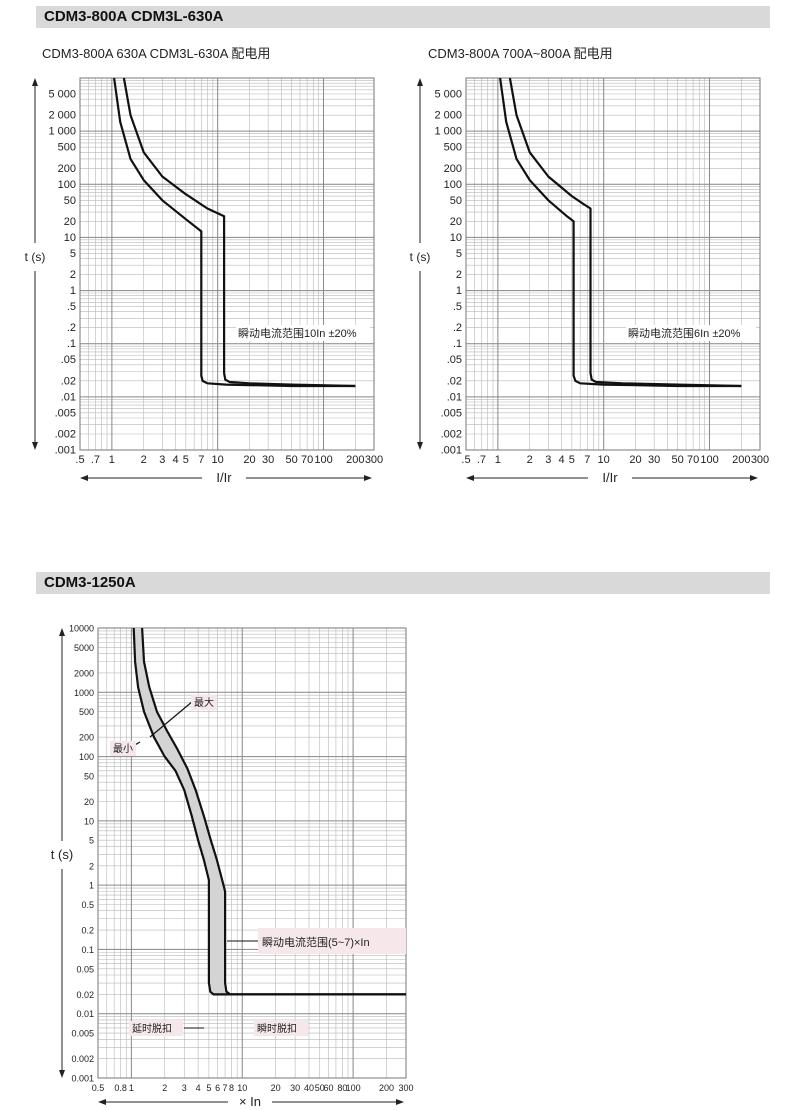 This screenshot has height=1110, width=790. Describe the element at coordinates (82, 1059) in the screenshot. I see `y-tick-label: 0.002` at that location.